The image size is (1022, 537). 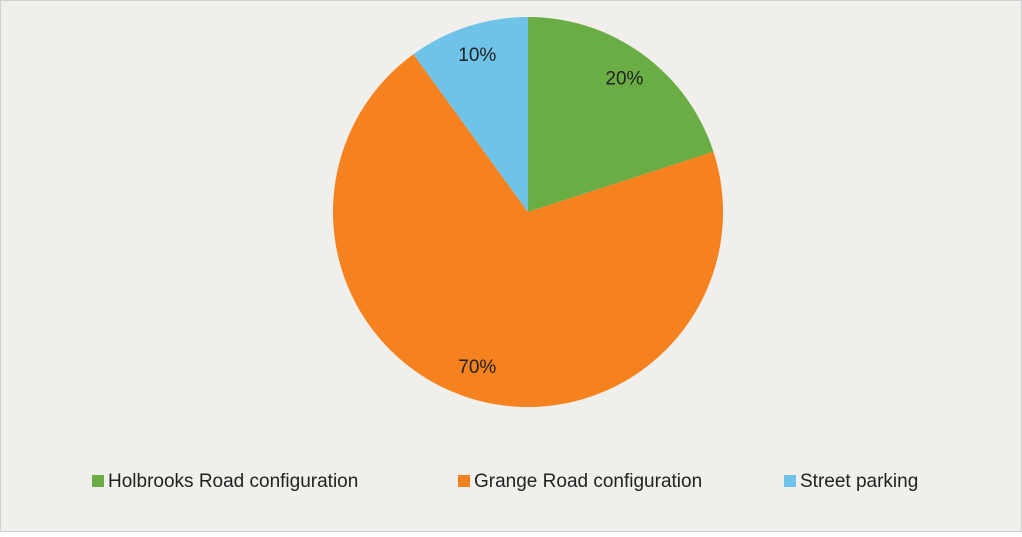 I want to click on legend-label: Holbrooks Road configuration, so click(x=233, y=481).